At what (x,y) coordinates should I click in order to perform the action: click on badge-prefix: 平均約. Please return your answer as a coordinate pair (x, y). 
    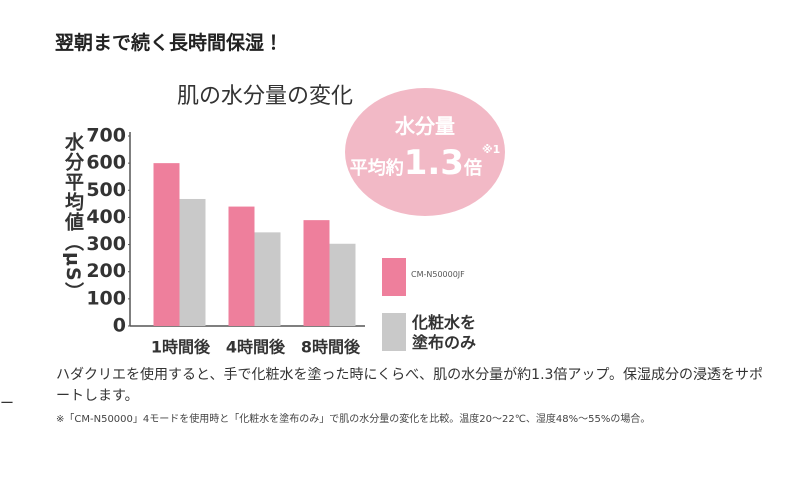
    Looking at the image, I should click on (376, 168).